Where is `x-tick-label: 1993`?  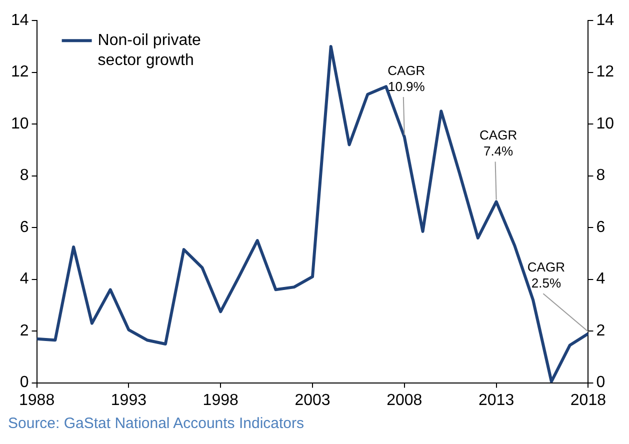 x-tick-label: 1993 is located at coordinates (128, 400).